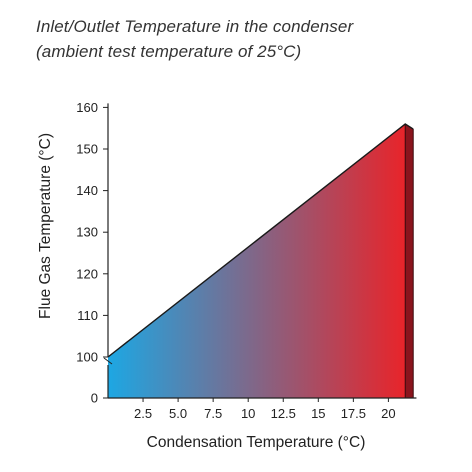 The width and height of the screenshot is (472, 472). Describe the element at coordinates (256, 442) in the screenshot. I see `x-axis-label: Condensation Temperature (°C)` at that location.